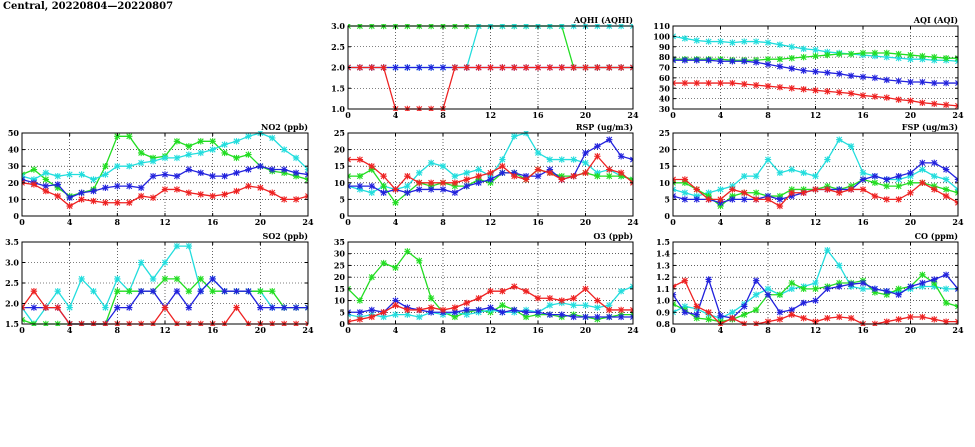  Describe the element at coordinates (665, 99) in the screenshot. I see `y-tick-label: 40` at that location.